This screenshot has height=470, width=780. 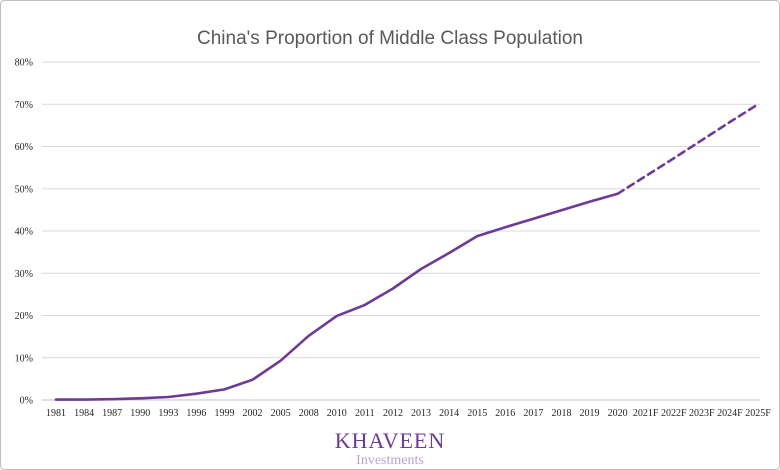 What do you see at coordinates (24, 189) in the screenshot?
I see `y-tick-label: 50%` at bounding box center [24, 189].